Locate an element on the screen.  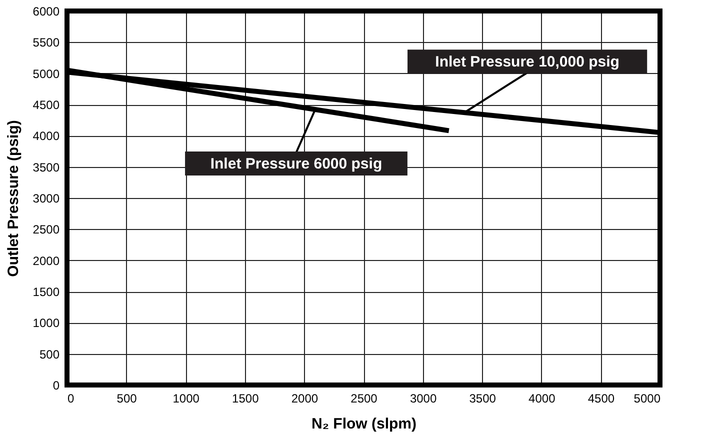
x-tick-label: 3500 is located at coordinates (482, 399).